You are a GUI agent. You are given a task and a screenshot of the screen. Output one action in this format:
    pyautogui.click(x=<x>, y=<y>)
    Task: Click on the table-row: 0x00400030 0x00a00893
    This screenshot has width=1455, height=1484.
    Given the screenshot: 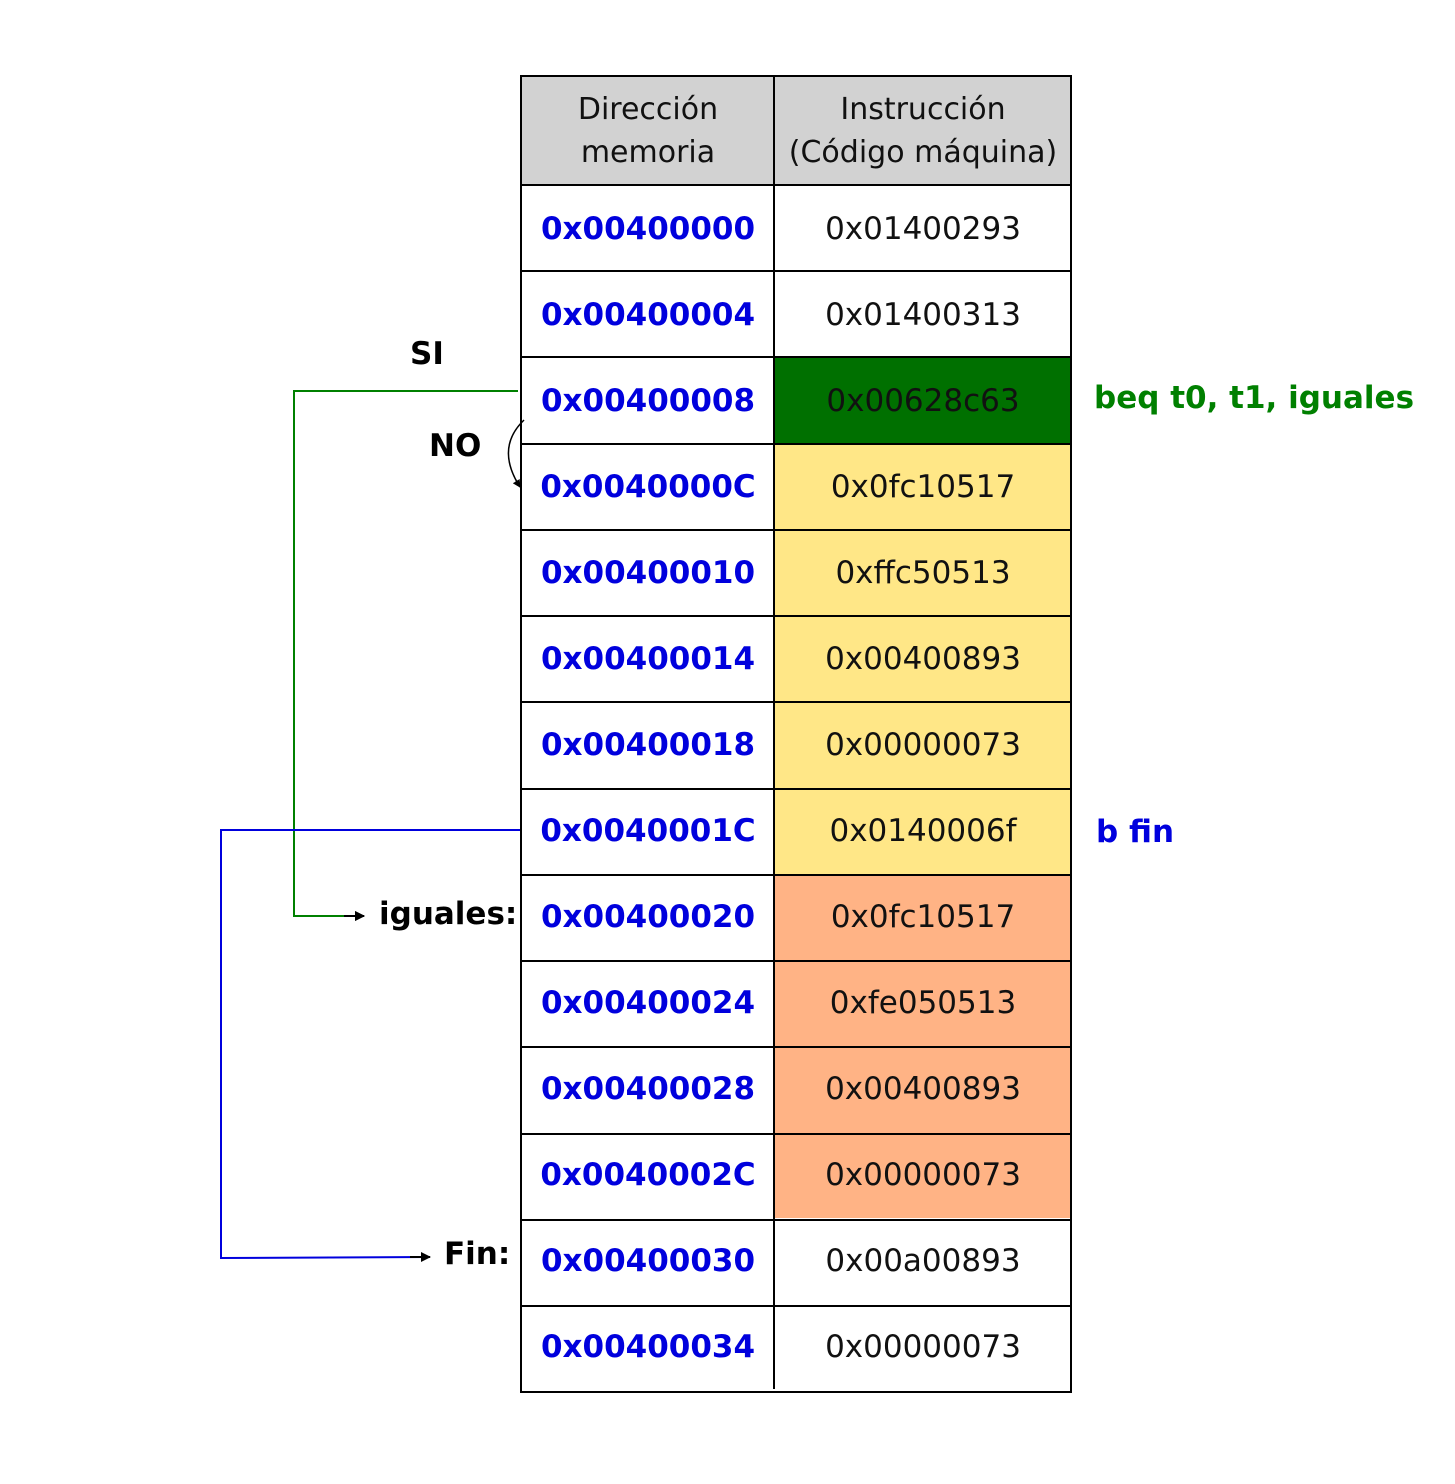 What is the action you would take?
    pyautogui.click(x=796, y=1261)
    